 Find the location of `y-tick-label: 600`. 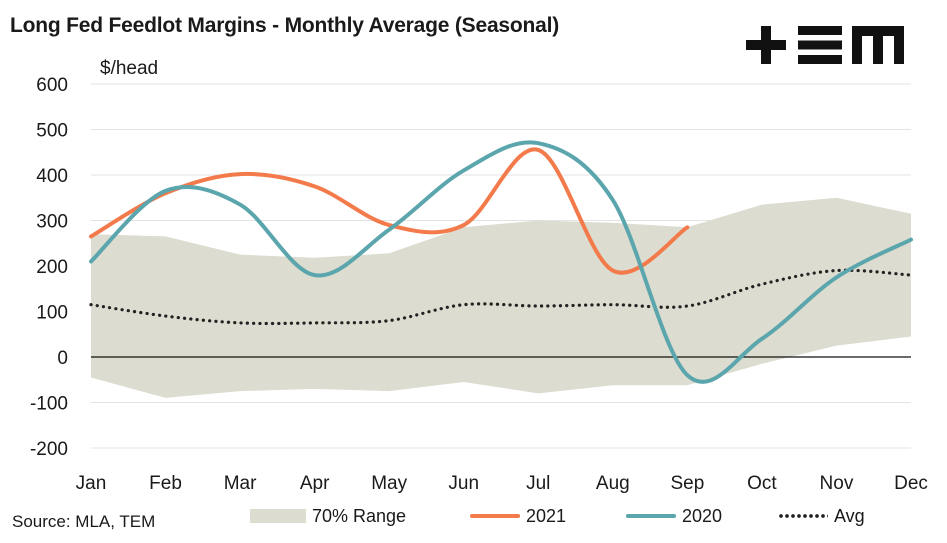

y-tick-label: 600 is located at coordinates (52, 85).